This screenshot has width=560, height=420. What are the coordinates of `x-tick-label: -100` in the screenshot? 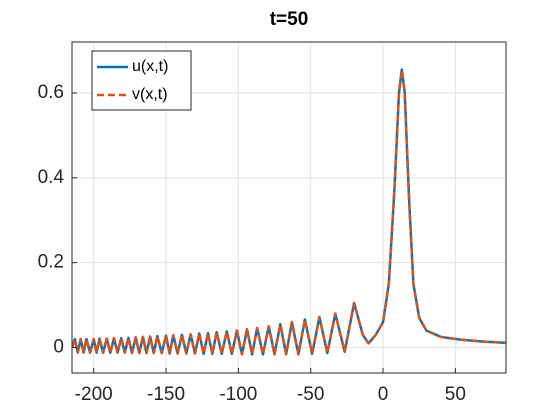 It's located at (238, 394).